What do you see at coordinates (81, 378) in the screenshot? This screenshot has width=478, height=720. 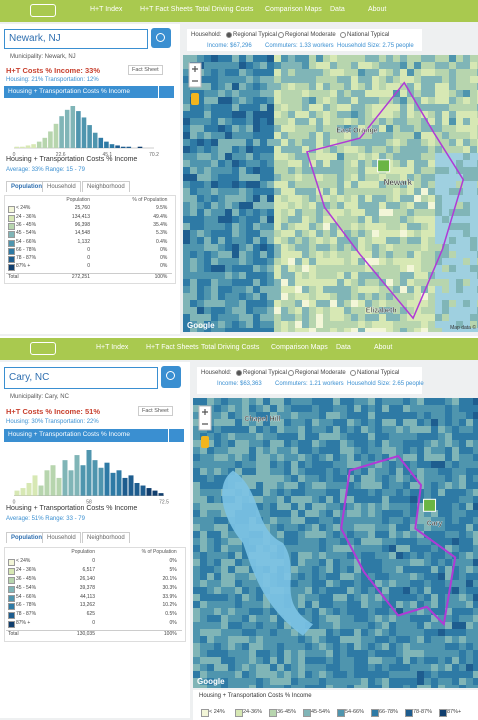 I see `search-box: Cary, NC` at bounding box center [81, 378].